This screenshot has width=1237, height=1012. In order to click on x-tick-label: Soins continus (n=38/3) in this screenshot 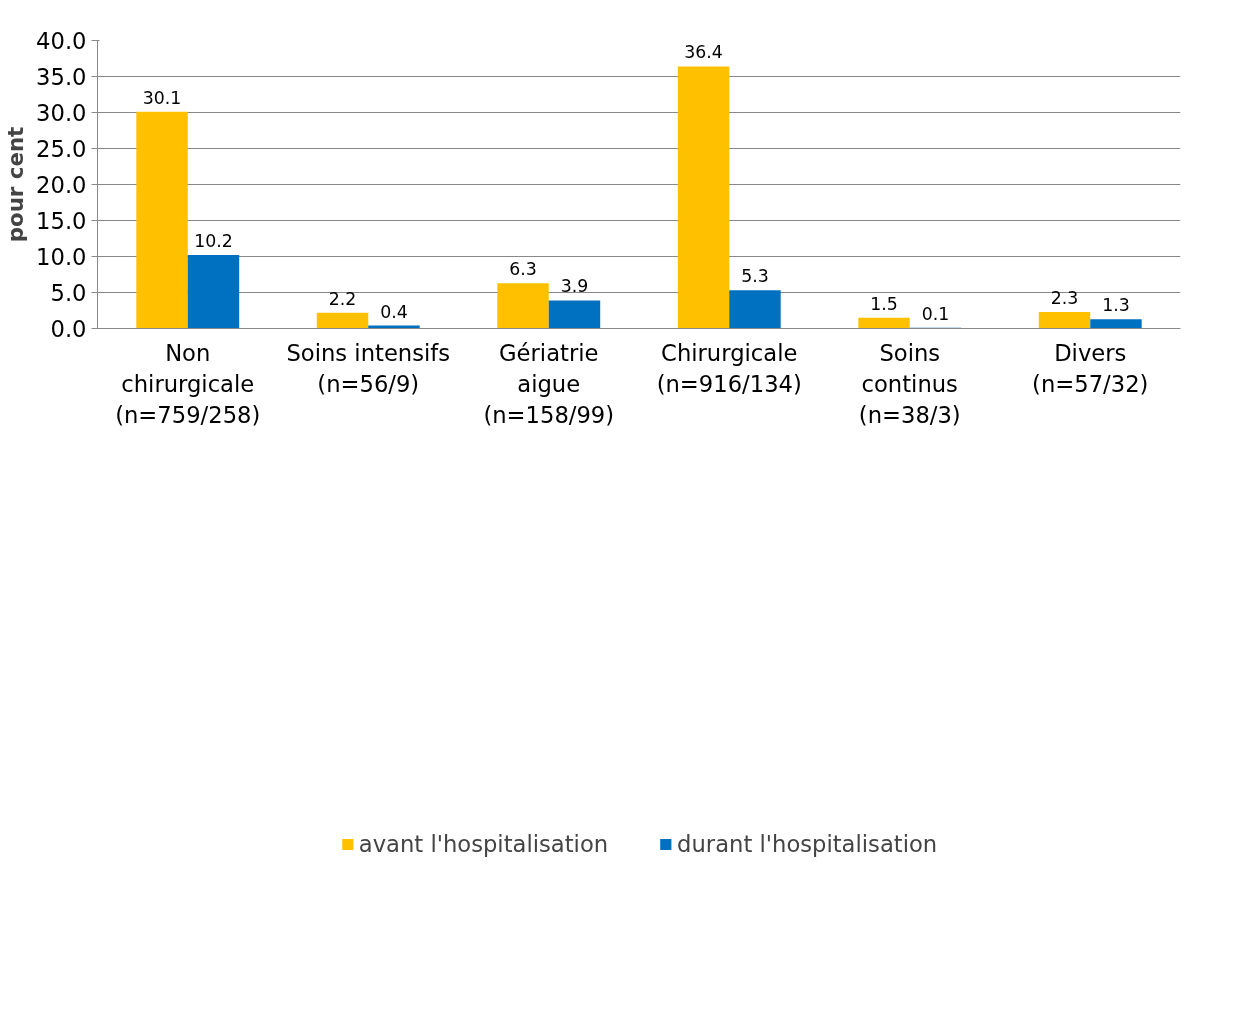, I will do `click(909, 383)`.